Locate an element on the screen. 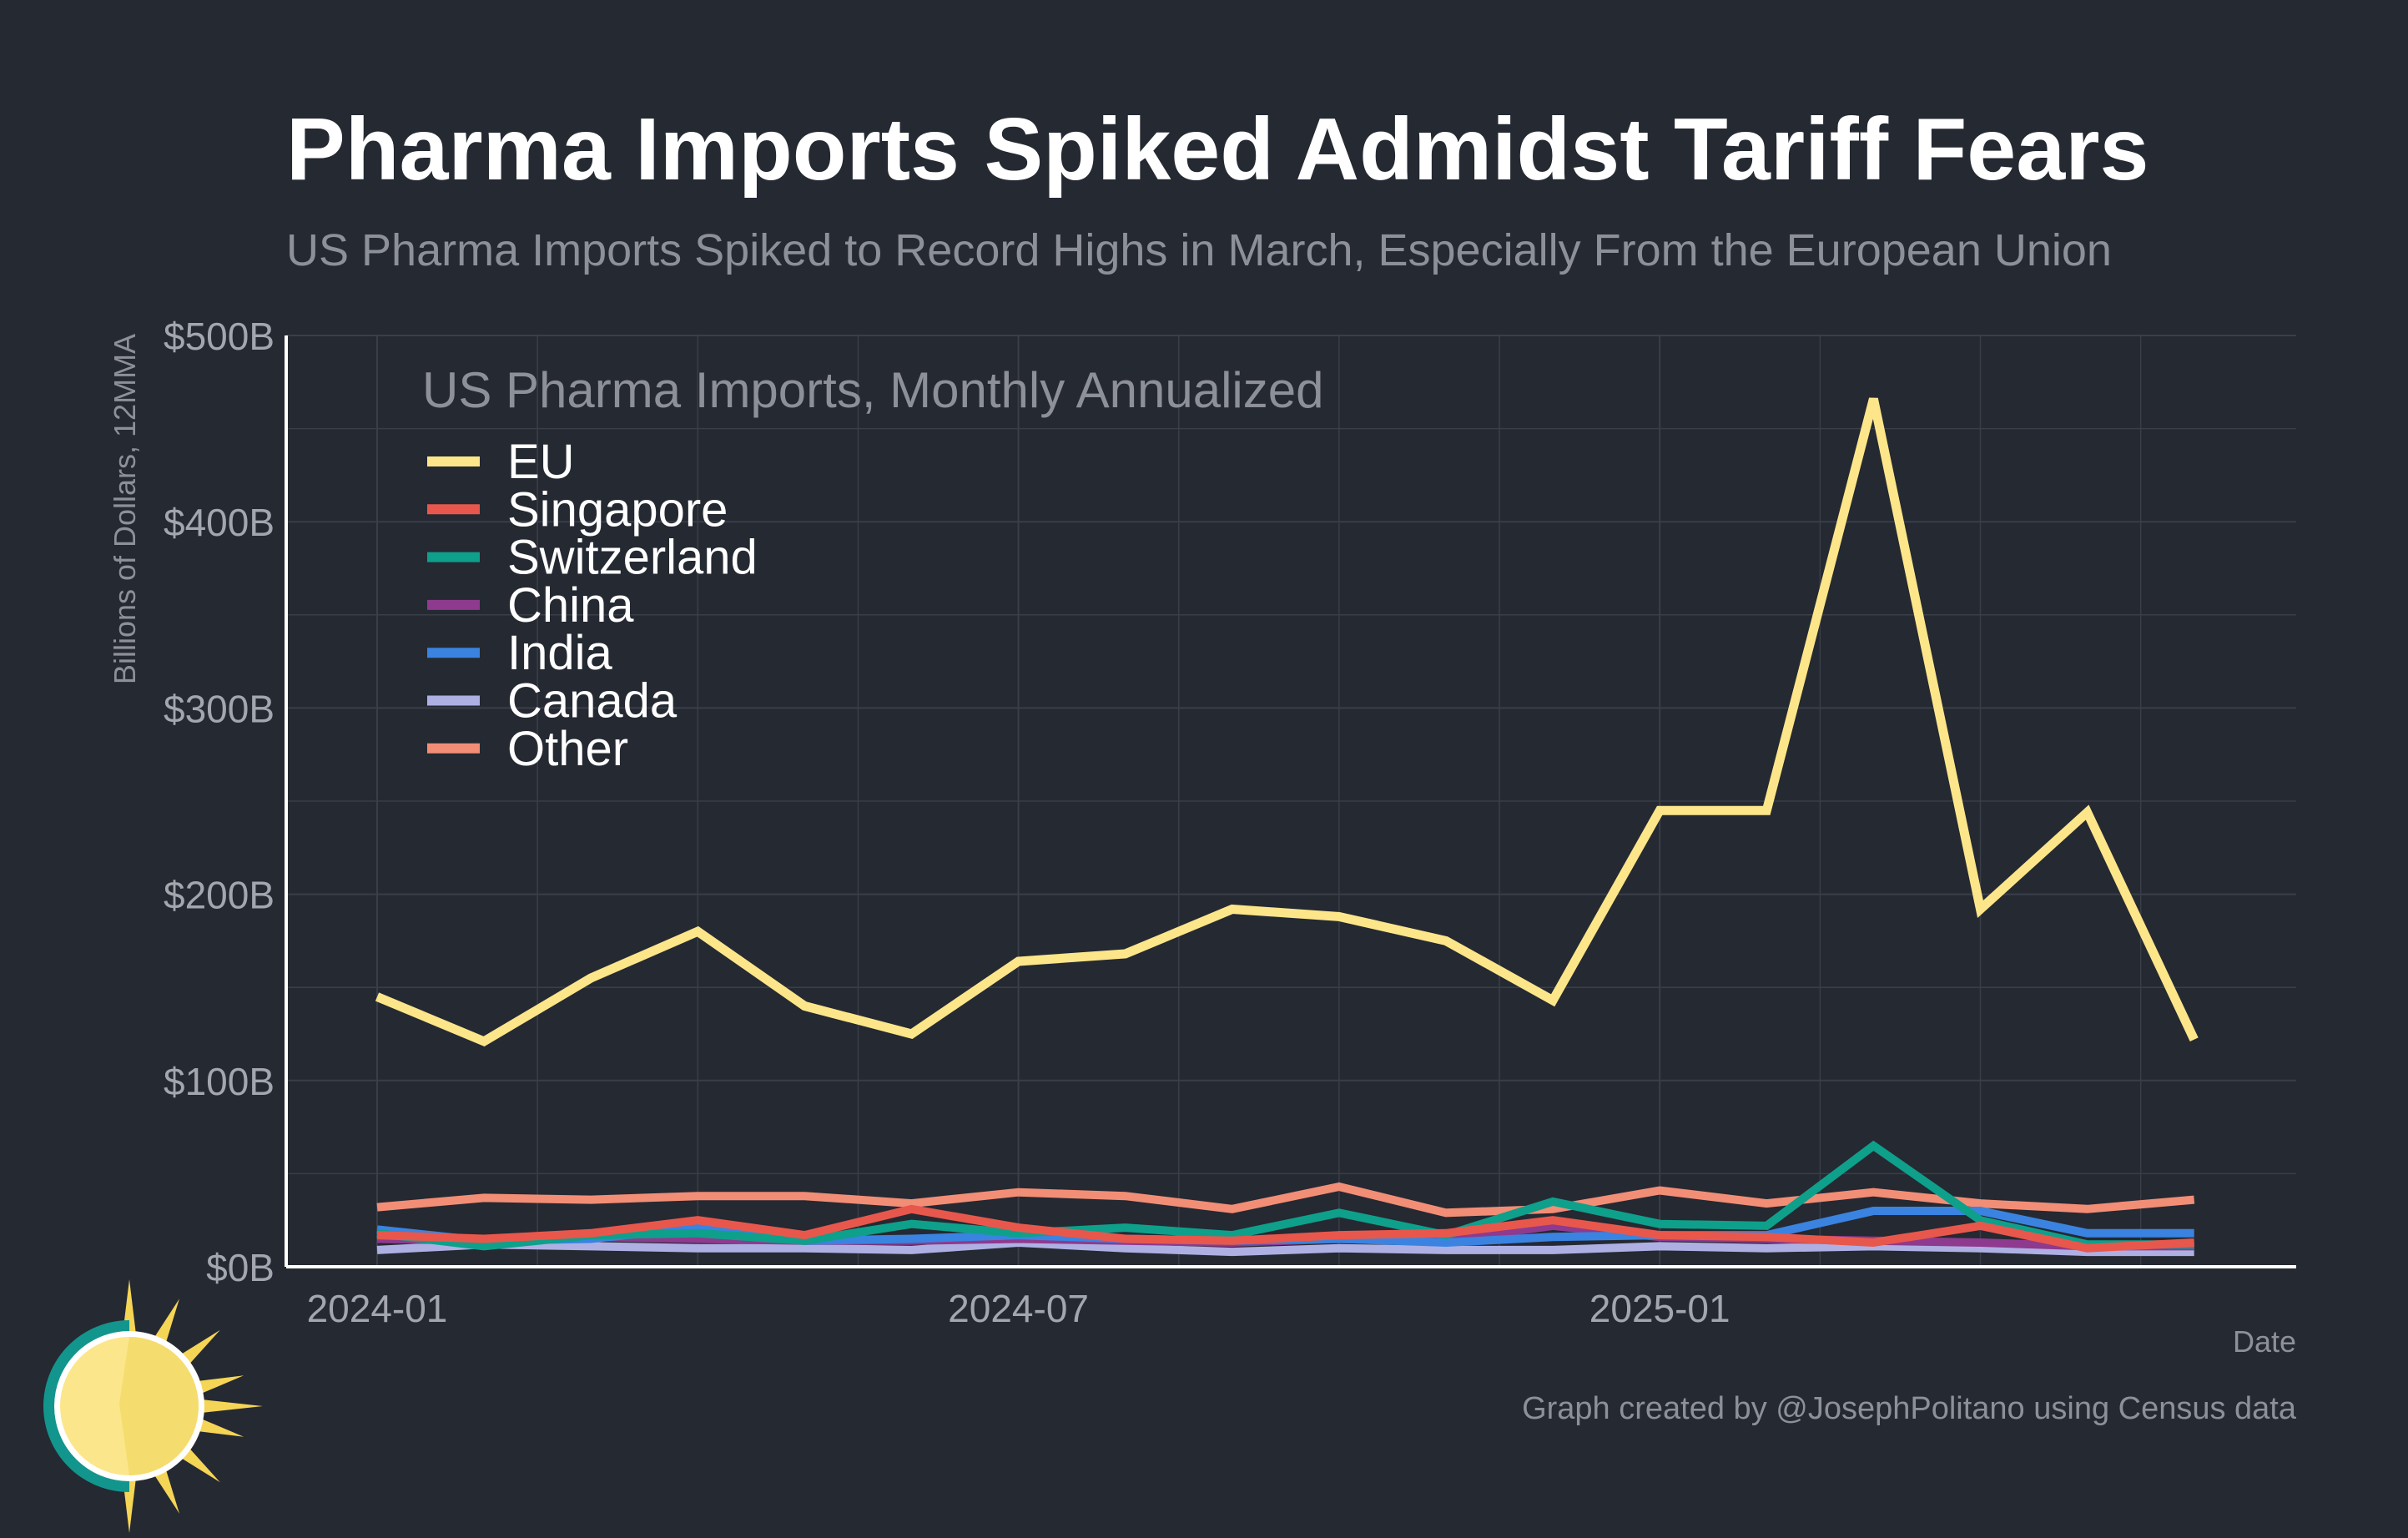 The height and width of the screenshot is (1538, 2408). x-tick-label: 2025-01 is located at coordinates (1659, 1308).